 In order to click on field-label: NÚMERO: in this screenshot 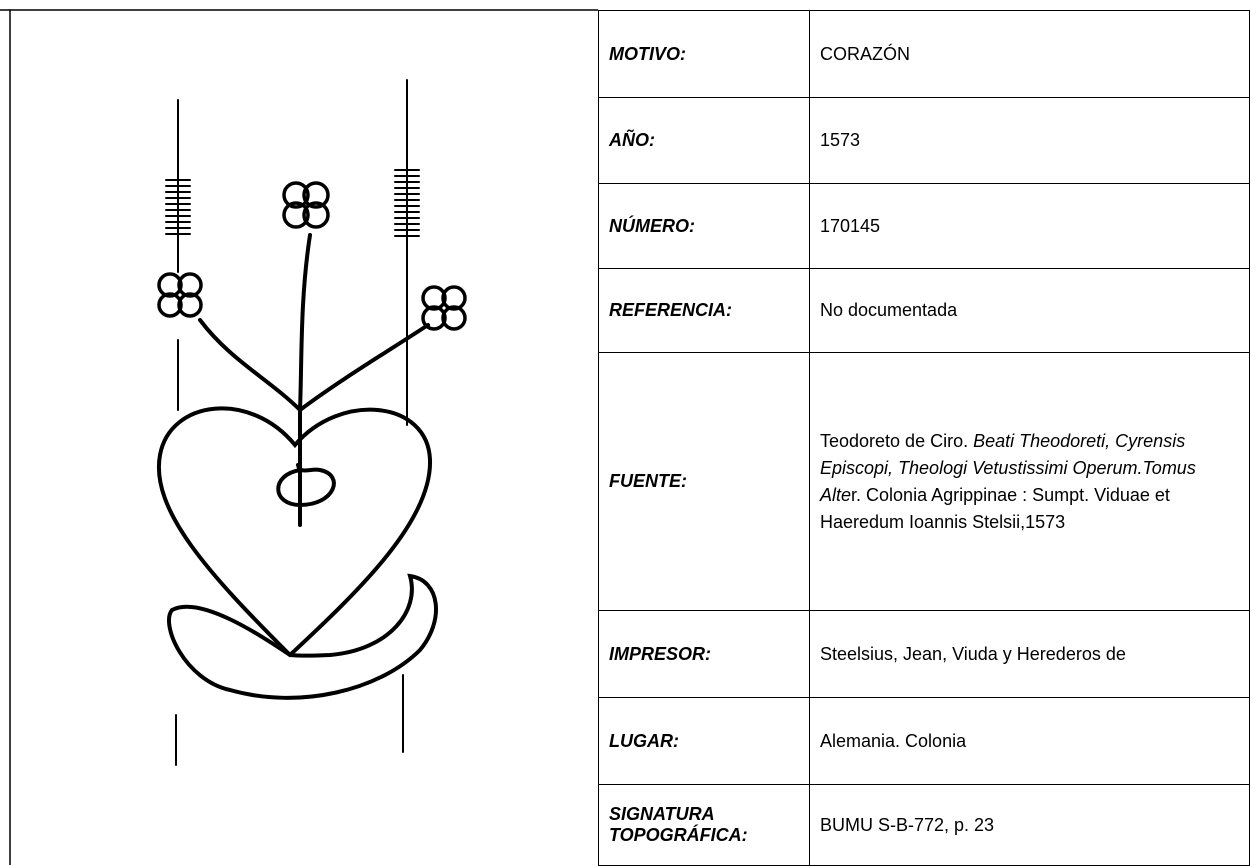, I will do `click(704, 226)`.